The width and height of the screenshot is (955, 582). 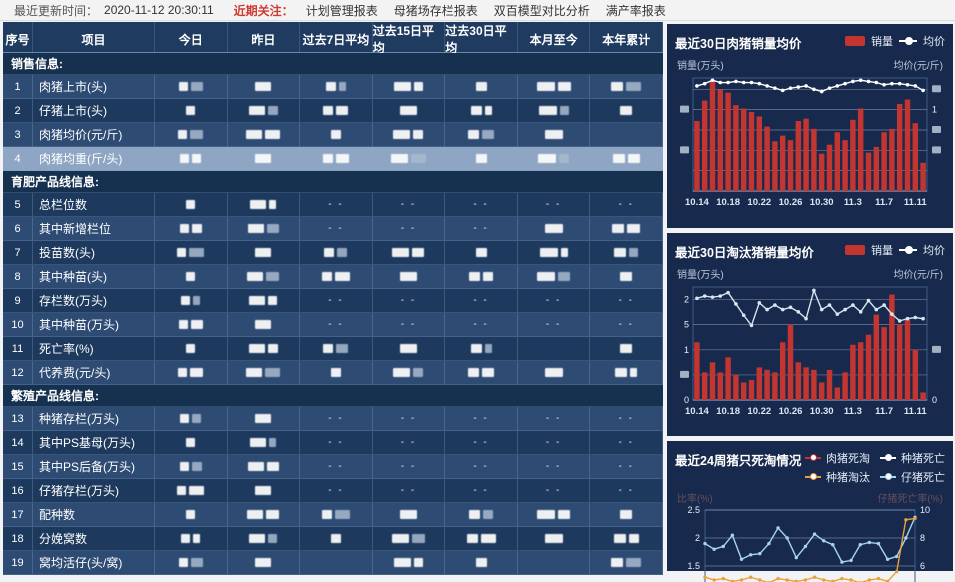 I want to click on table-row: 9 存栏数(万头) - - - - - - - - - -, so click(x=333, y=301).